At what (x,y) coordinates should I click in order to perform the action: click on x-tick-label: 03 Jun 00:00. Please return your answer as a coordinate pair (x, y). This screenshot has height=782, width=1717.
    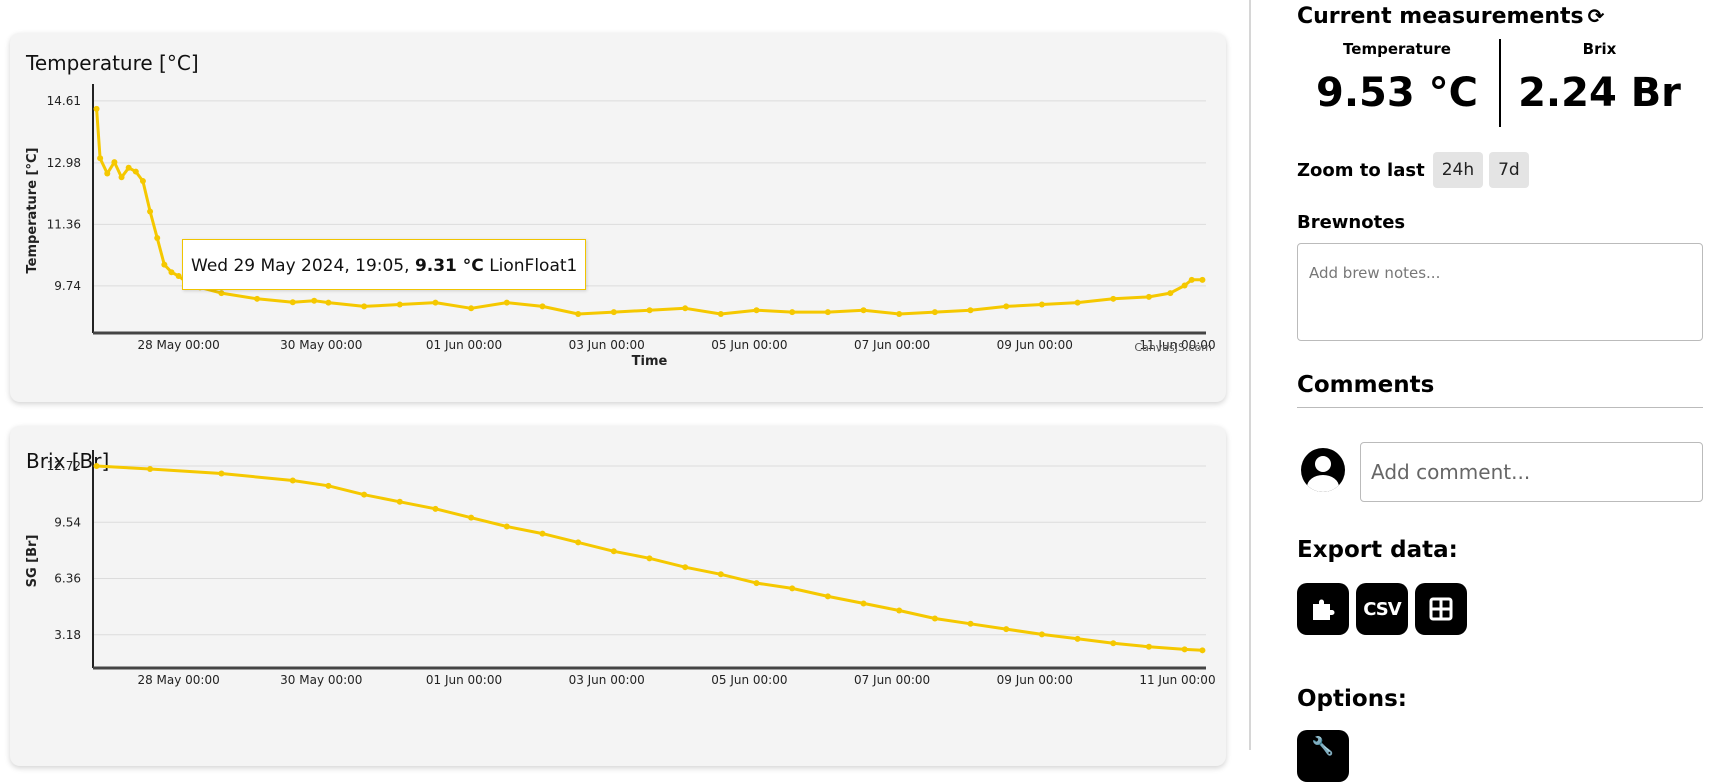
    Looking at the image, I should click on (607, 680).